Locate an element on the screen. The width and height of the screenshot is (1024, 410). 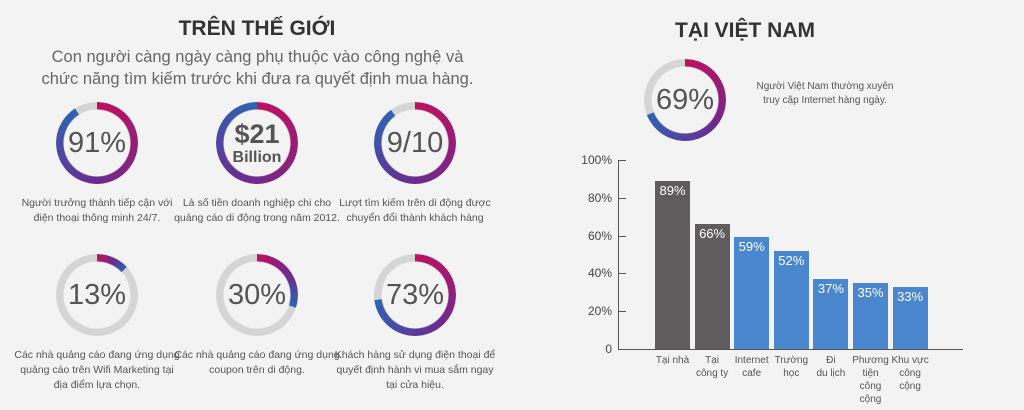
world-title: TRÊN THẾ GIỚI is located at coordinates (257, 28).